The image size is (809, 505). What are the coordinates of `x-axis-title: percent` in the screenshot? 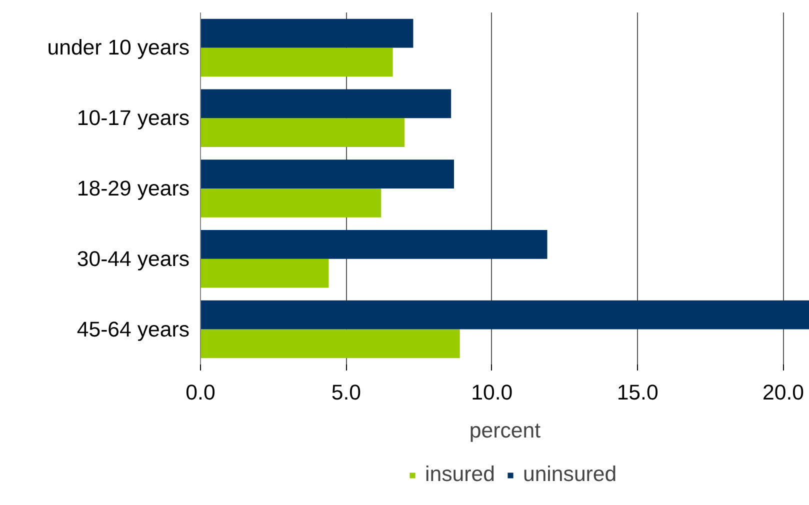 It's located at (505, 430).